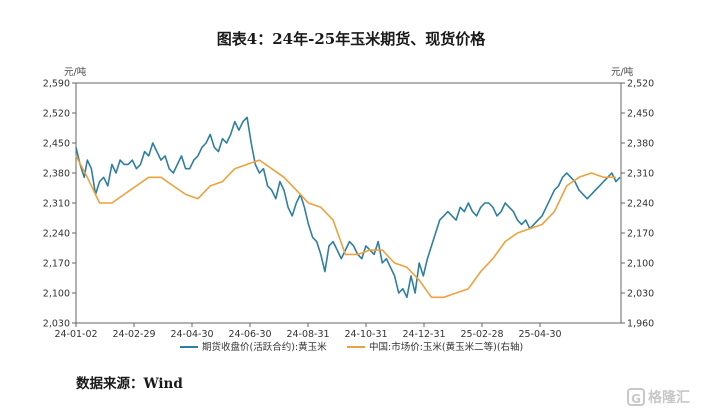  What do you see at coordinates (56, 144) in the screenshot?
I see `left-tick-label: 2,450` at bounding box center [56, 144].